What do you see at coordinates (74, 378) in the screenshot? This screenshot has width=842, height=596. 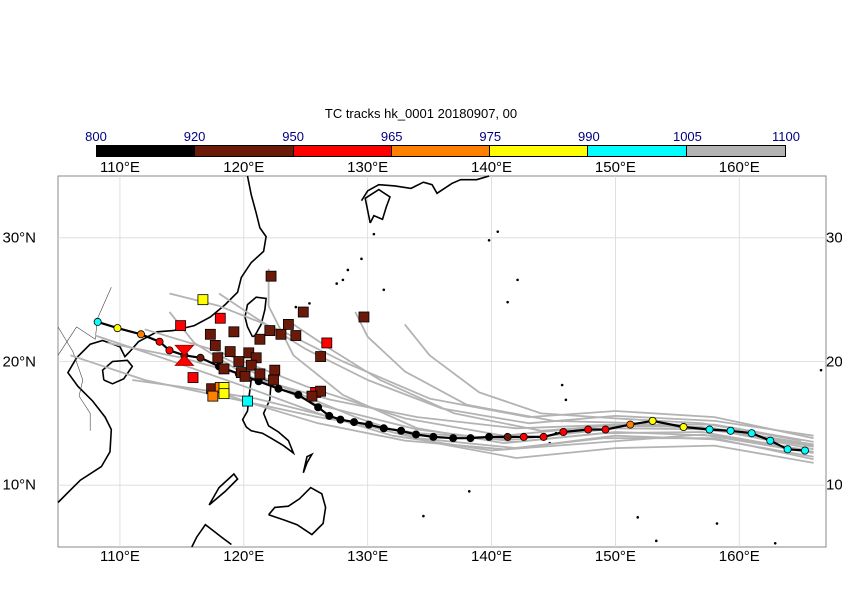 I see `border-line` at bounding box center [74, 378].